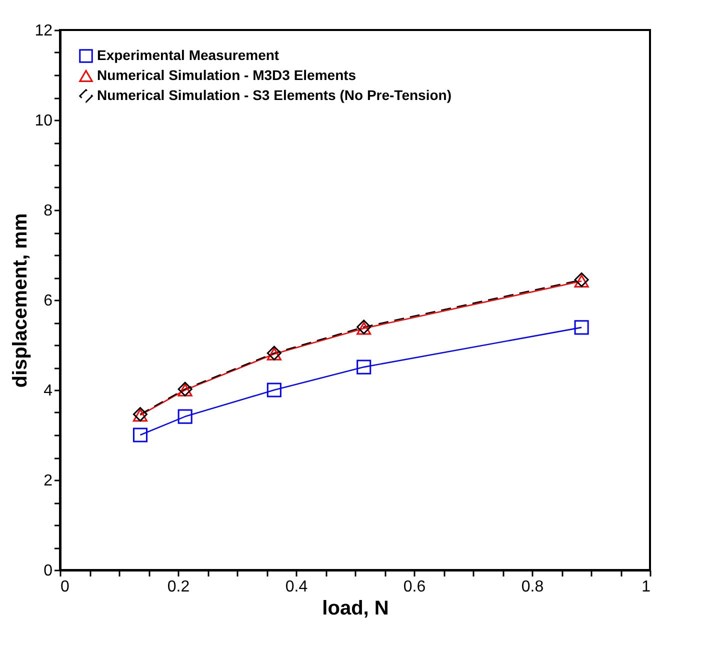 The image size is (707, 662). I want to click on y-tick-label: 10, so click(43, 121).